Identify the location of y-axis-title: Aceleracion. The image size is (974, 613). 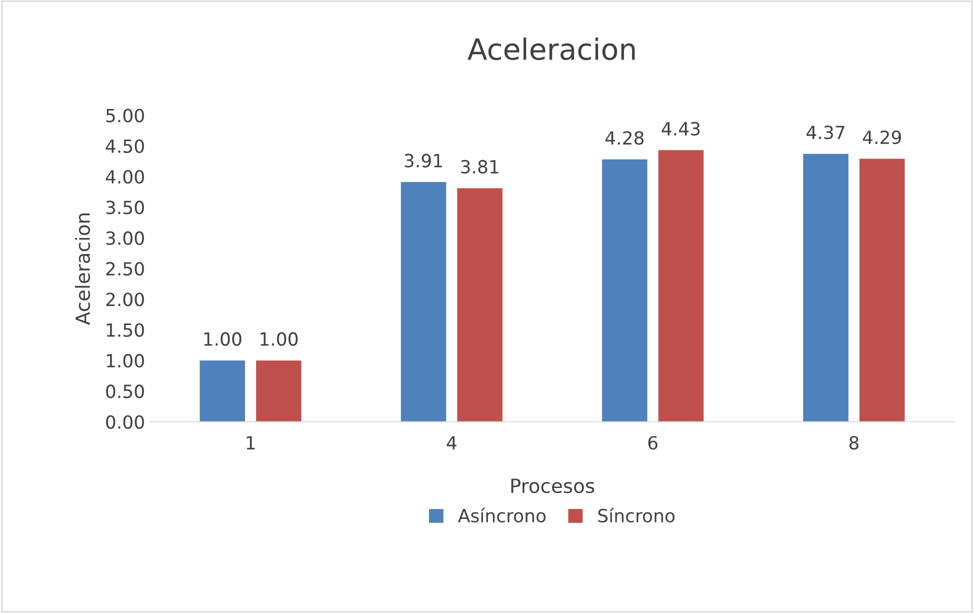
(82, 269).